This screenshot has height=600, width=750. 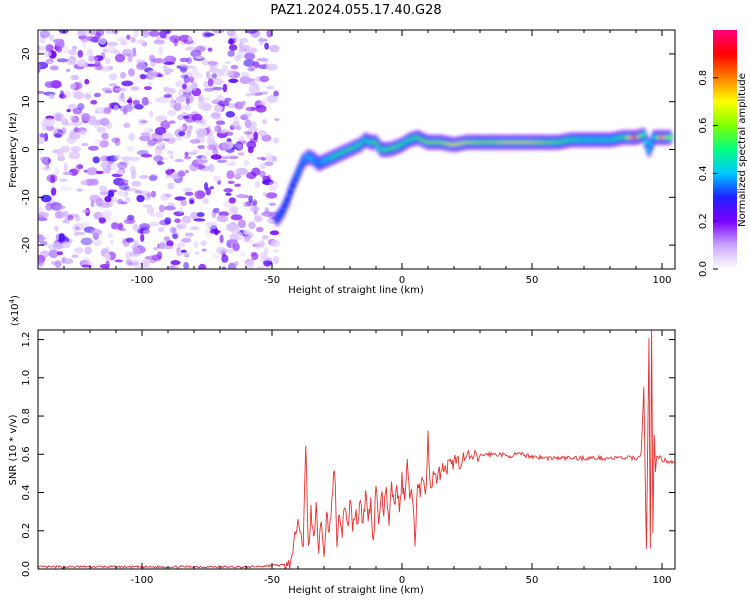 What do you see at coordinates (661, 280) in the screenshot?
I see `x-tick-label: 100` at bounding box center [661, 280].